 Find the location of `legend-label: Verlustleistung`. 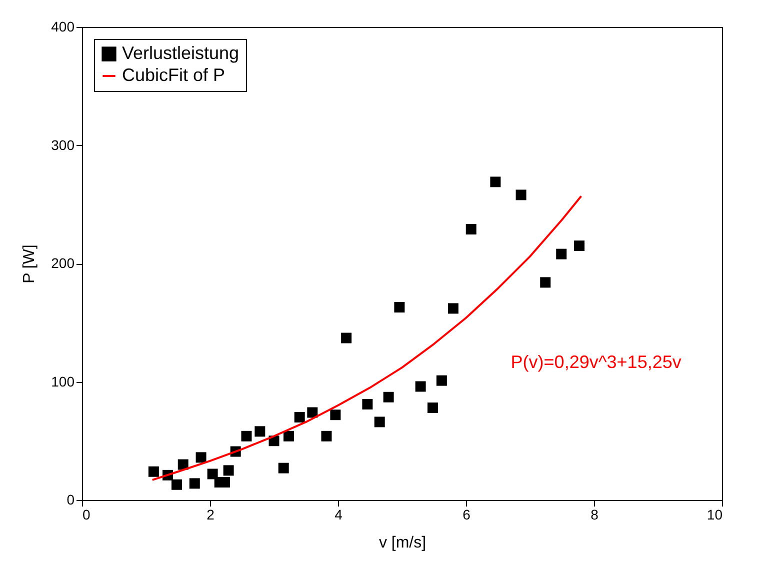

legend-label: Verlustleistung is located at coordinates (181, 53).